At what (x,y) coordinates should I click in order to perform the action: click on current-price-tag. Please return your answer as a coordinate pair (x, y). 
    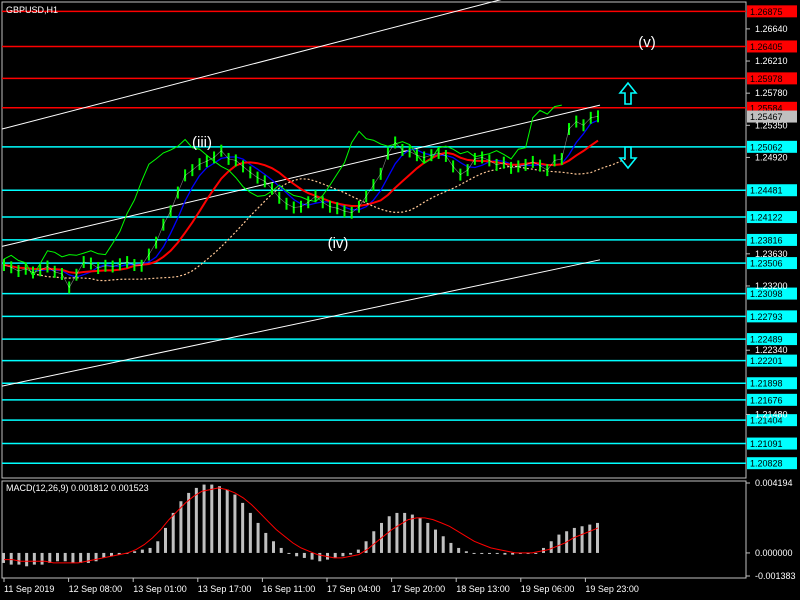
    Looking at the image, I should click on (772, 116).